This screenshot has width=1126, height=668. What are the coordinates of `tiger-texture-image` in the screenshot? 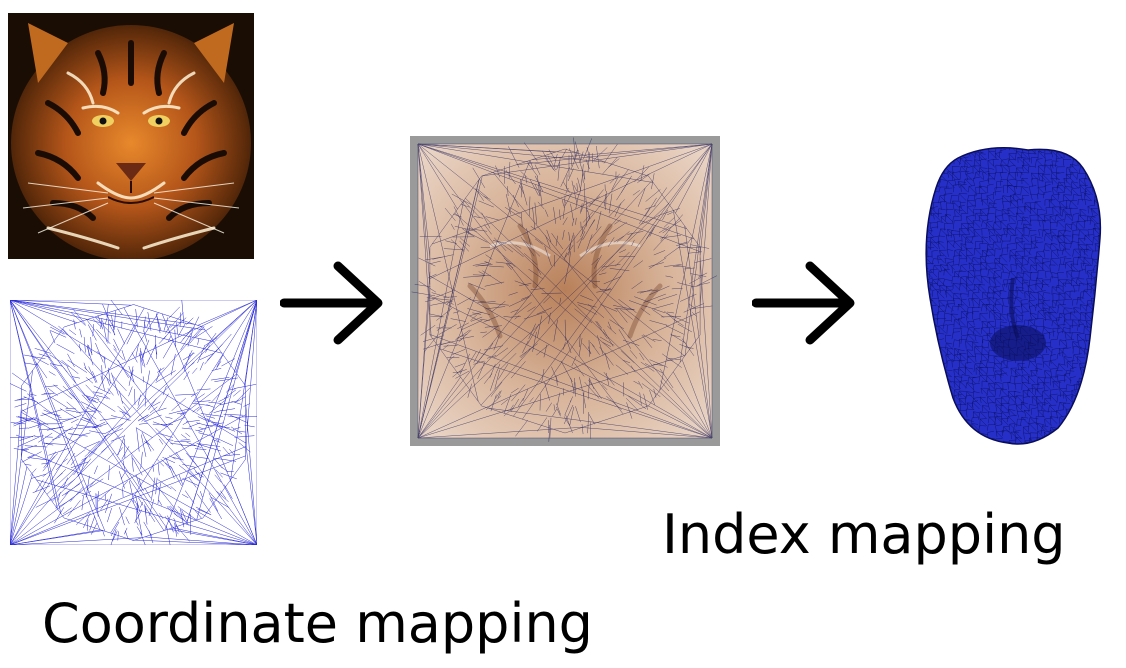 It's located at (131, 136).